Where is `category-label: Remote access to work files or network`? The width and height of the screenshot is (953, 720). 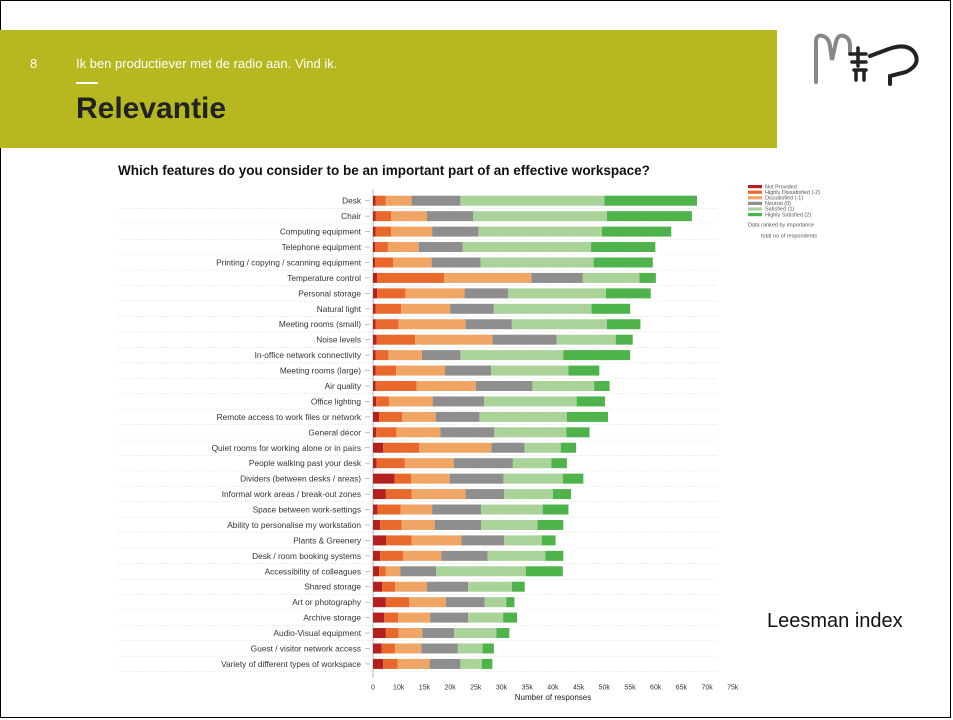
category-label: Remote access to work files or network is located at coordinates (289, 417).